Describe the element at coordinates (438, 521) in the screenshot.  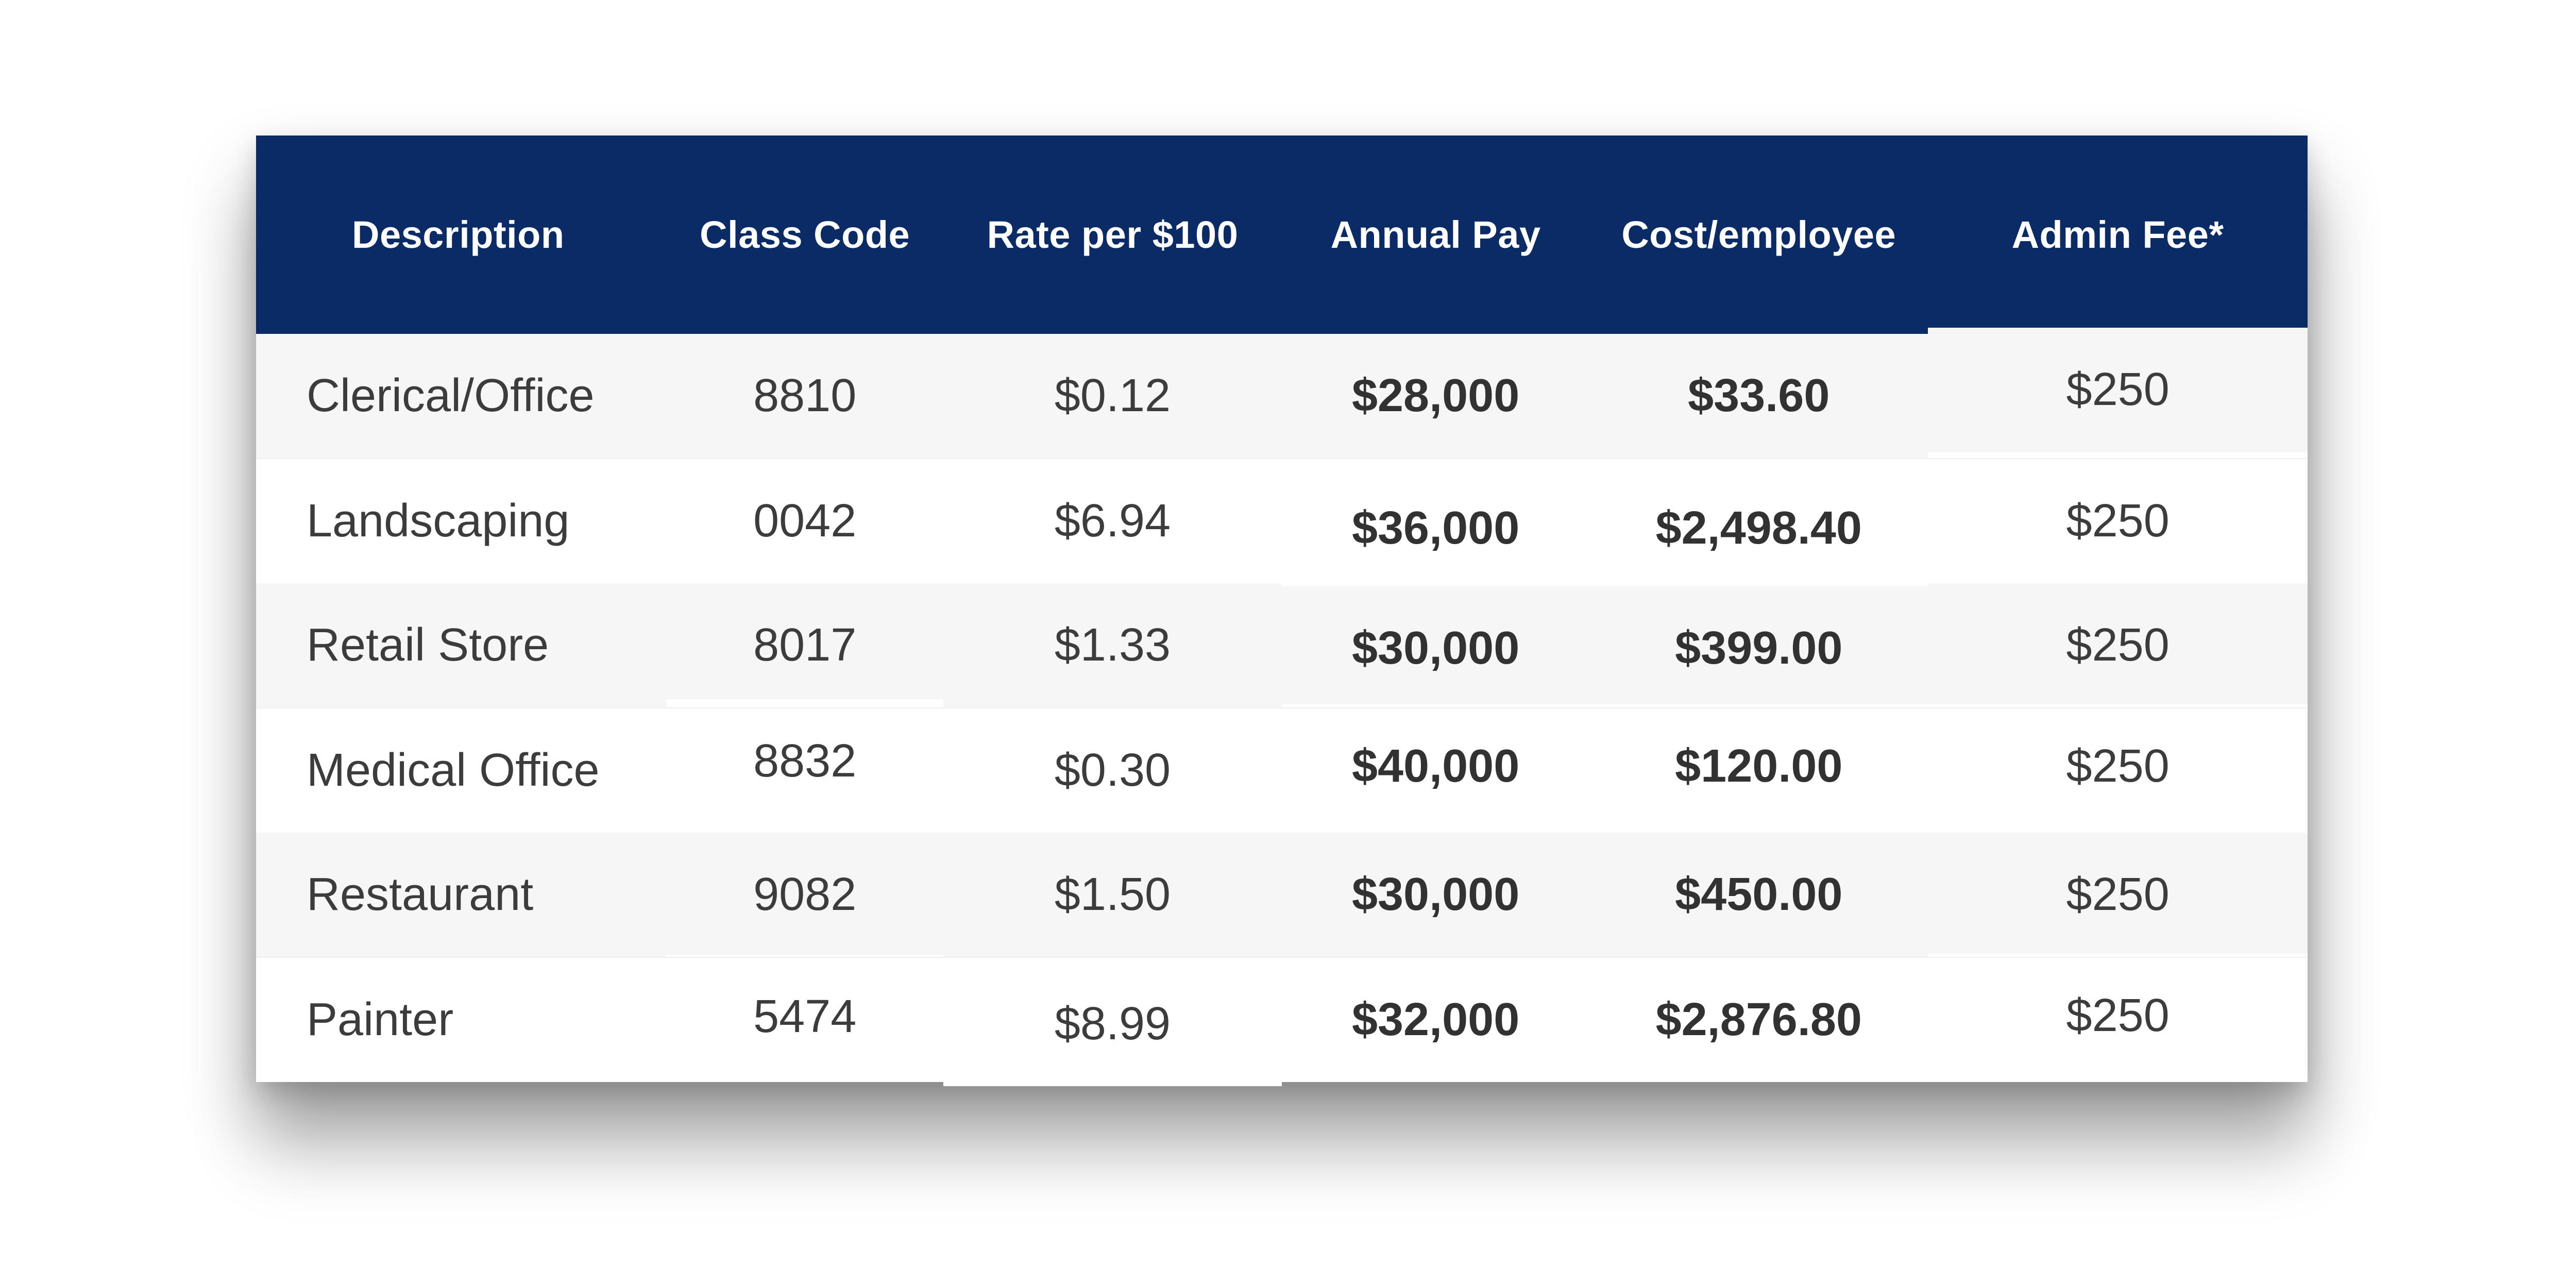
I see `cell-description: Landscaping` at that location.